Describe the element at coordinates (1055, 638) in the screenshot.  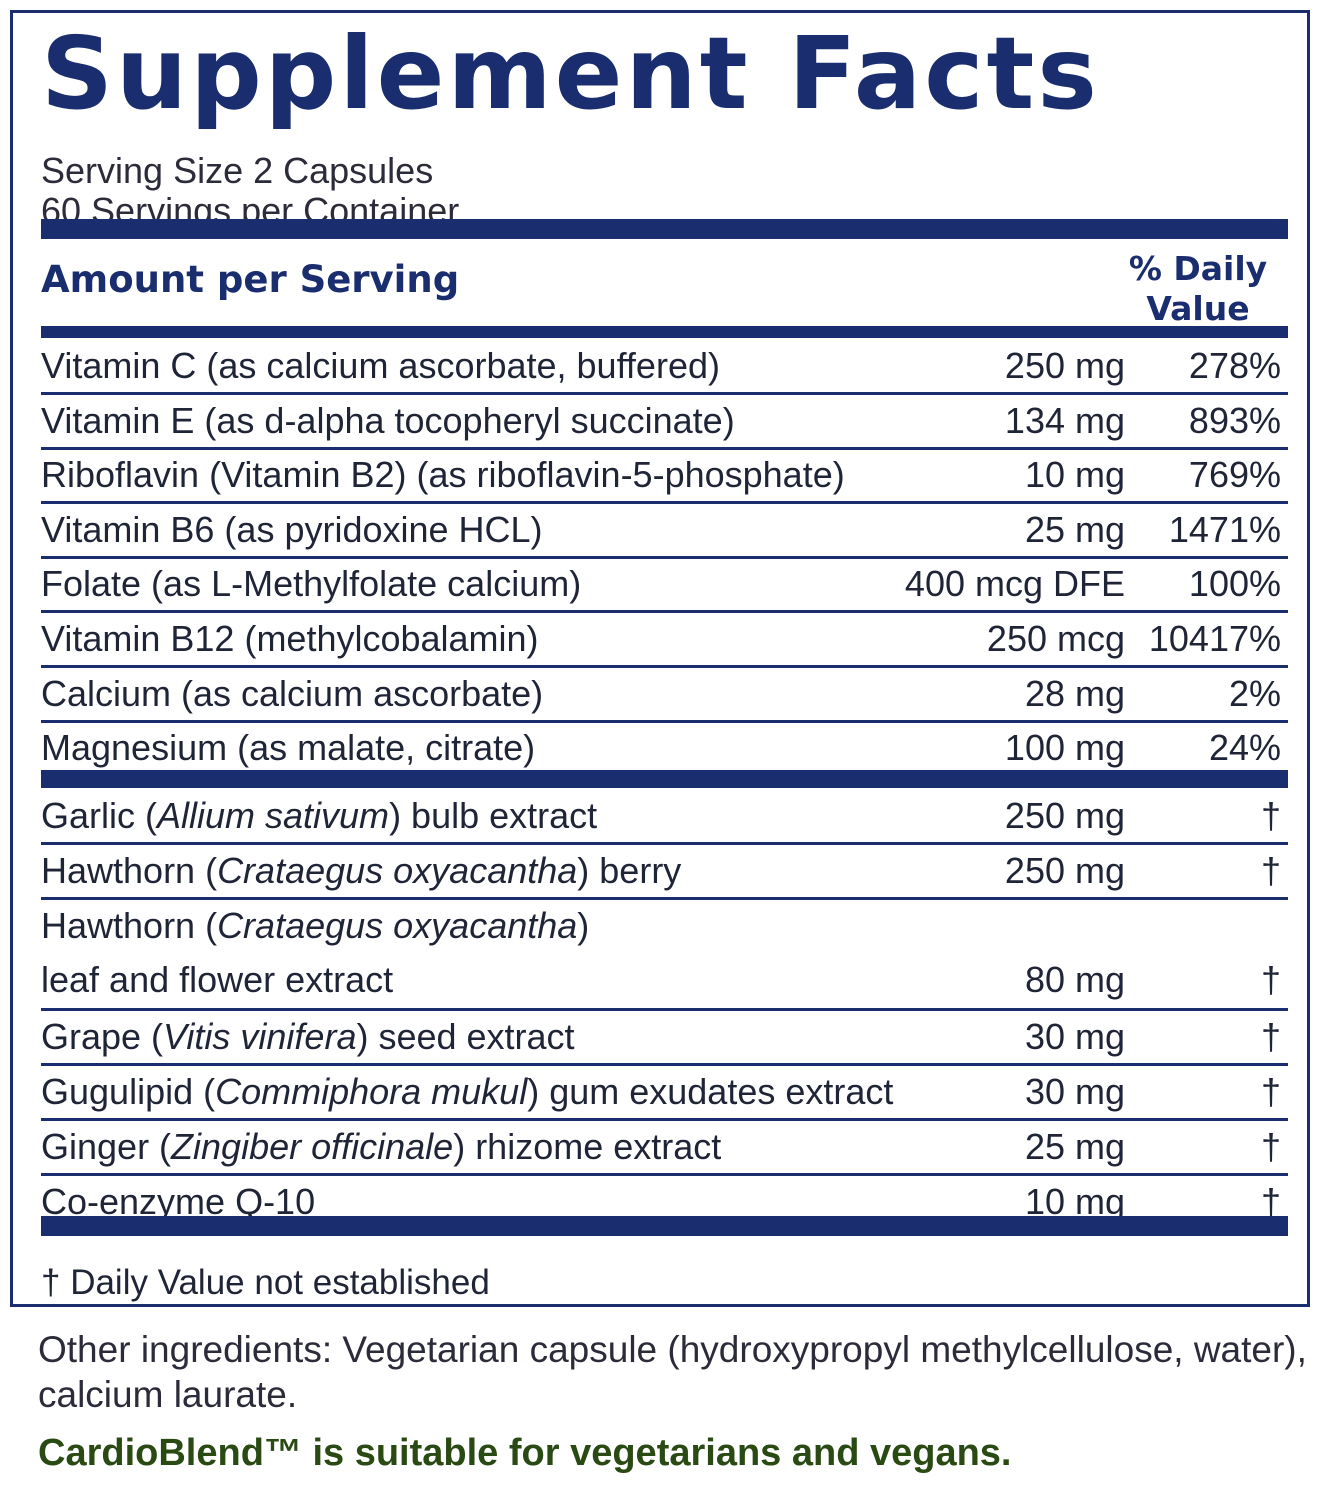
I see `nutrient-amount: 250 mcg` at that location.